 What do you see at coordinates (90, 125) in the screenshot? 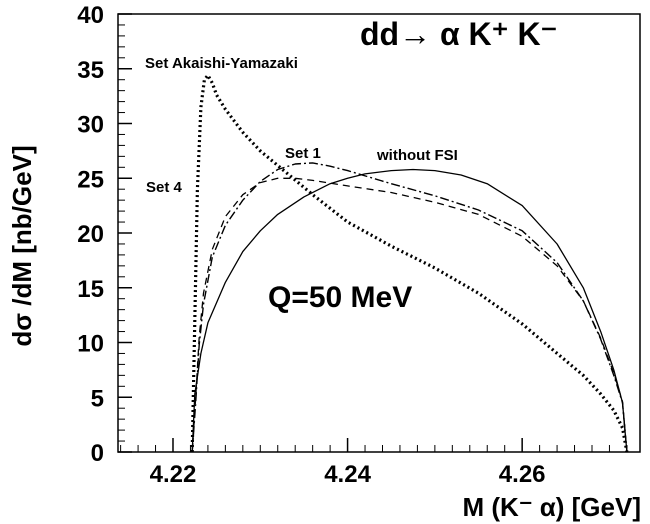
I see `y-tick-label: 30` at bounding box center [90, 125].